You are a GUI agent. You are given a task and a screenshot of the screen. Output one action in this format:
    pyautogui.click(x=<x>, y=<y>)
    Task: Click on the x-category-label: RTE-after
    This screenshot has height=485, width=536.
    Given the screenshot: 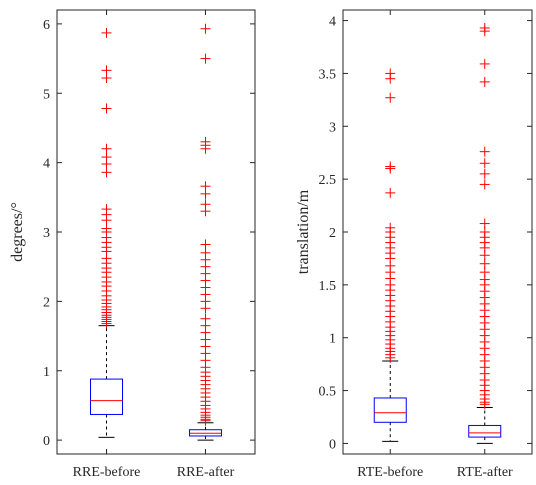 What is the action you would take?
    pyautogui.click(x=485, y=472)
    